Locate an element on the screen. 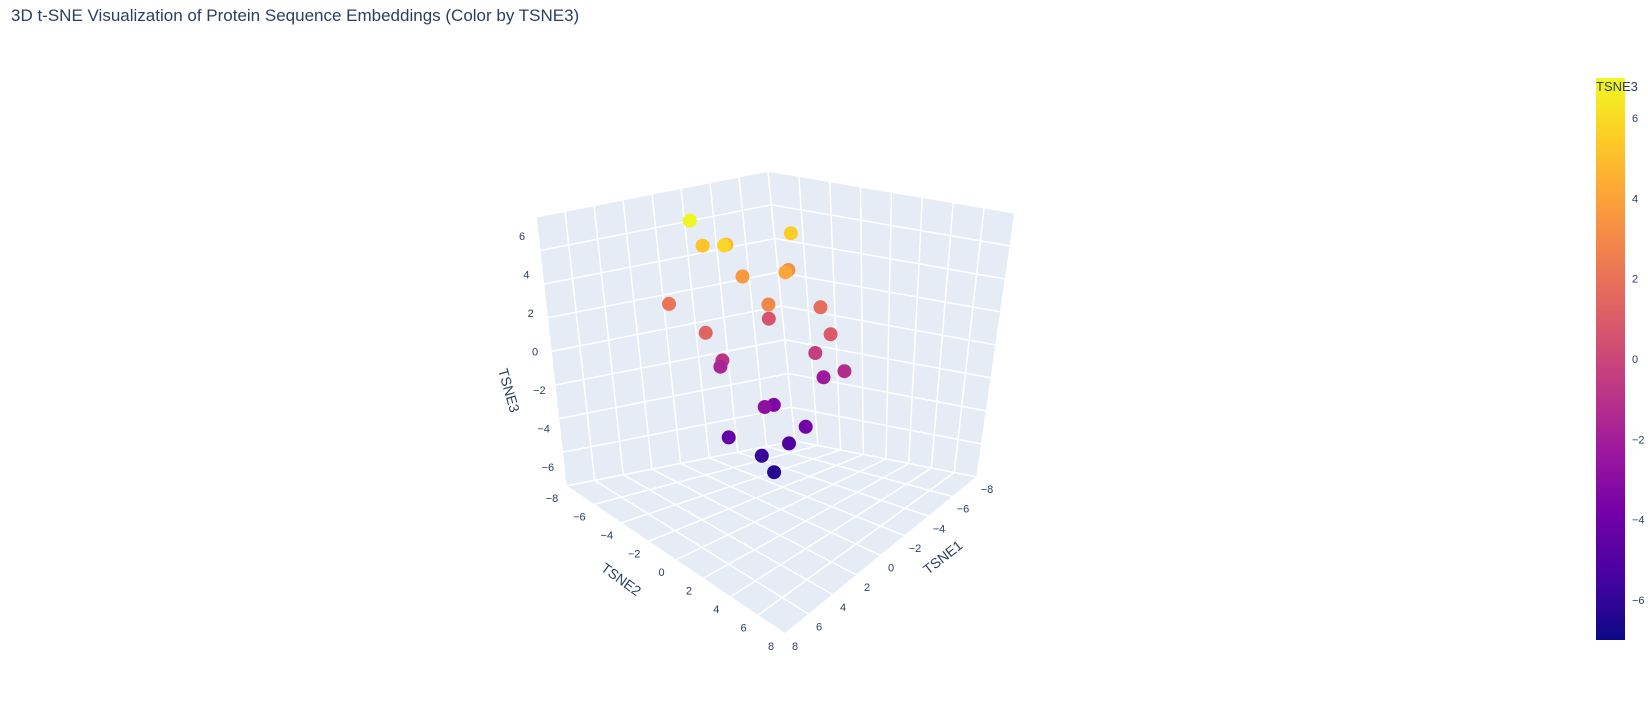  colorbar-tick-label: −2 is located at coordinates (1638, 440).